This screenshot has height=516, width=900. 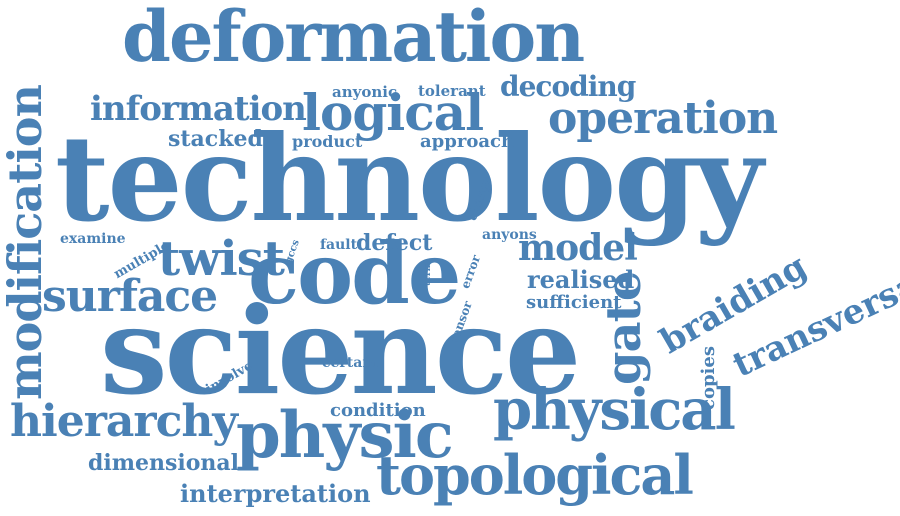 What do you see at coordinates (467, 141) in the screenshot?
I see `word-approach: approach` at bounding box center [467, 141].